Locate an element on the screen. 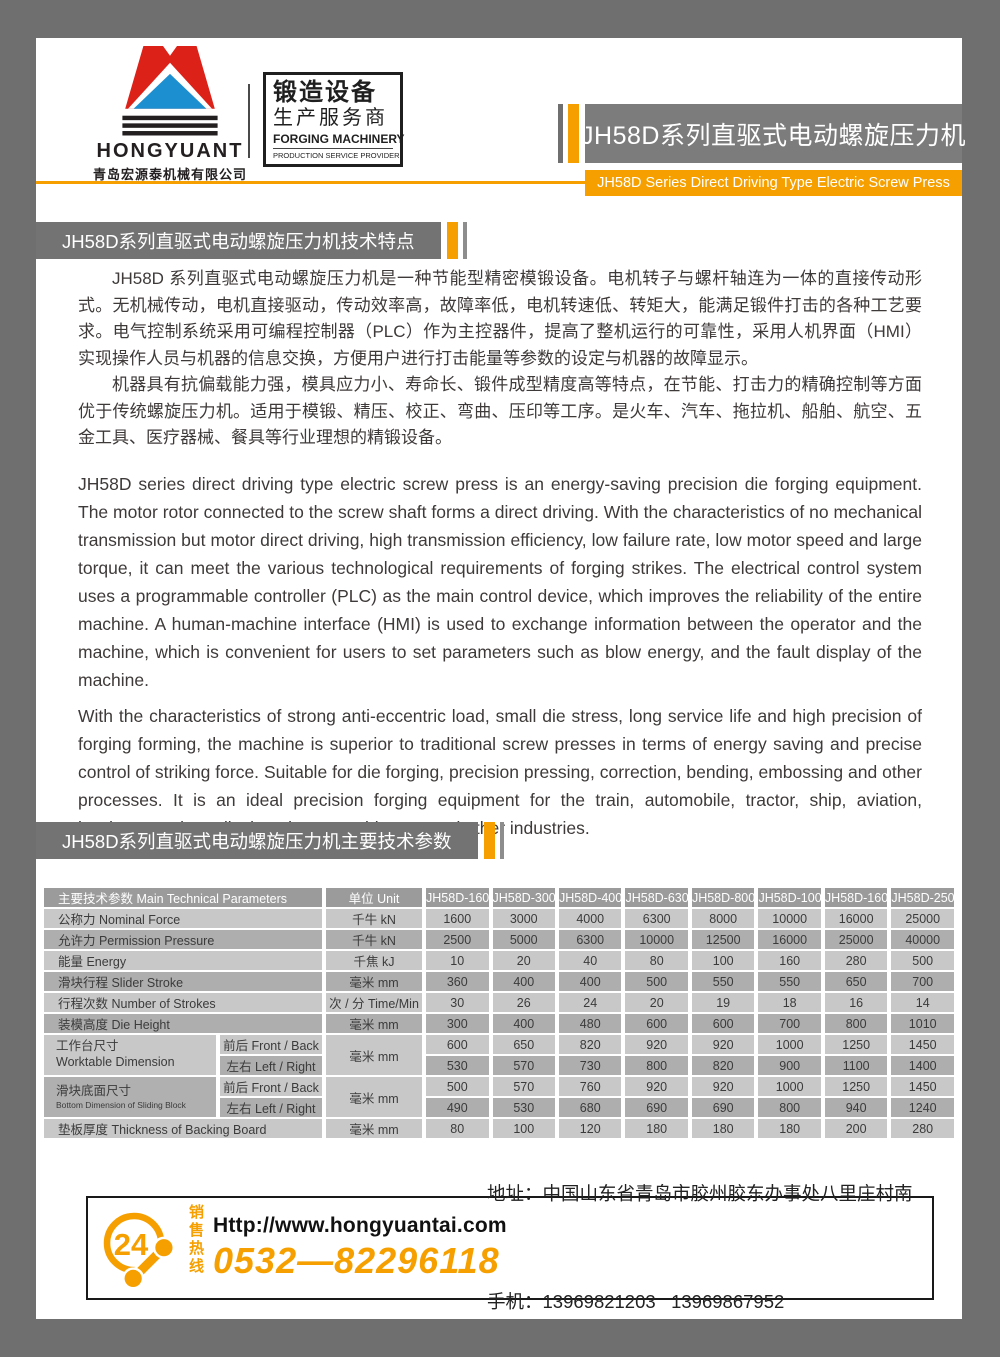 The height and width of the screenshot is (1357, 1000). param-group-label: 滑块底面尺寸 Bottom Dimension of Sliding Block is located at coordinates (130, 1097).